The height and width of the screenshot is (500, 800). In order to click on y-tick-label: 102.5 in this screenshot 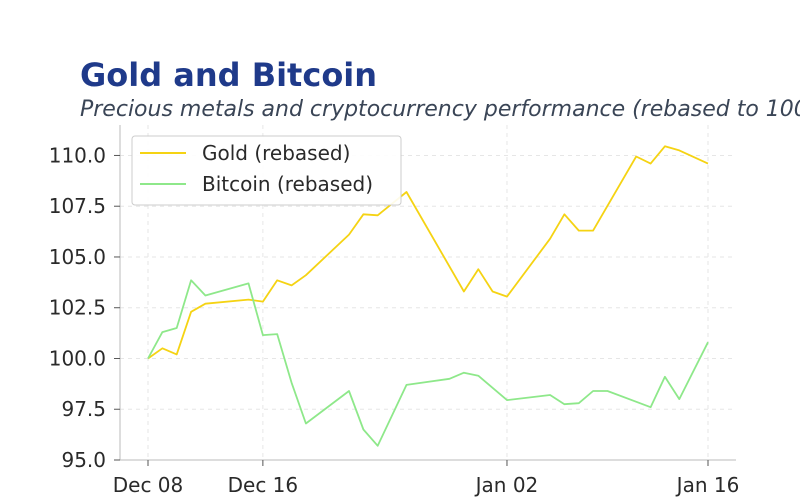, I will do `click(77, 308)`.